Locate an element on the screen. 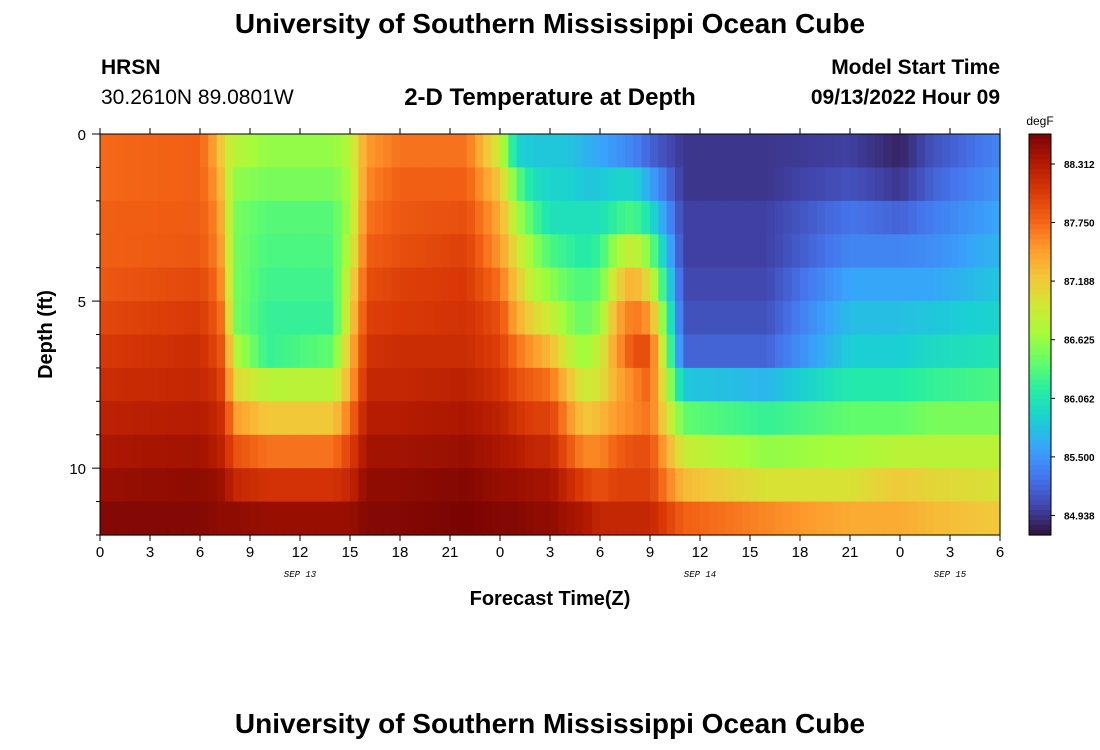 Image resolution: width=1100 pixels, height=750 pixels. date-label: SEP 13 is located at coordinates (300, 575).